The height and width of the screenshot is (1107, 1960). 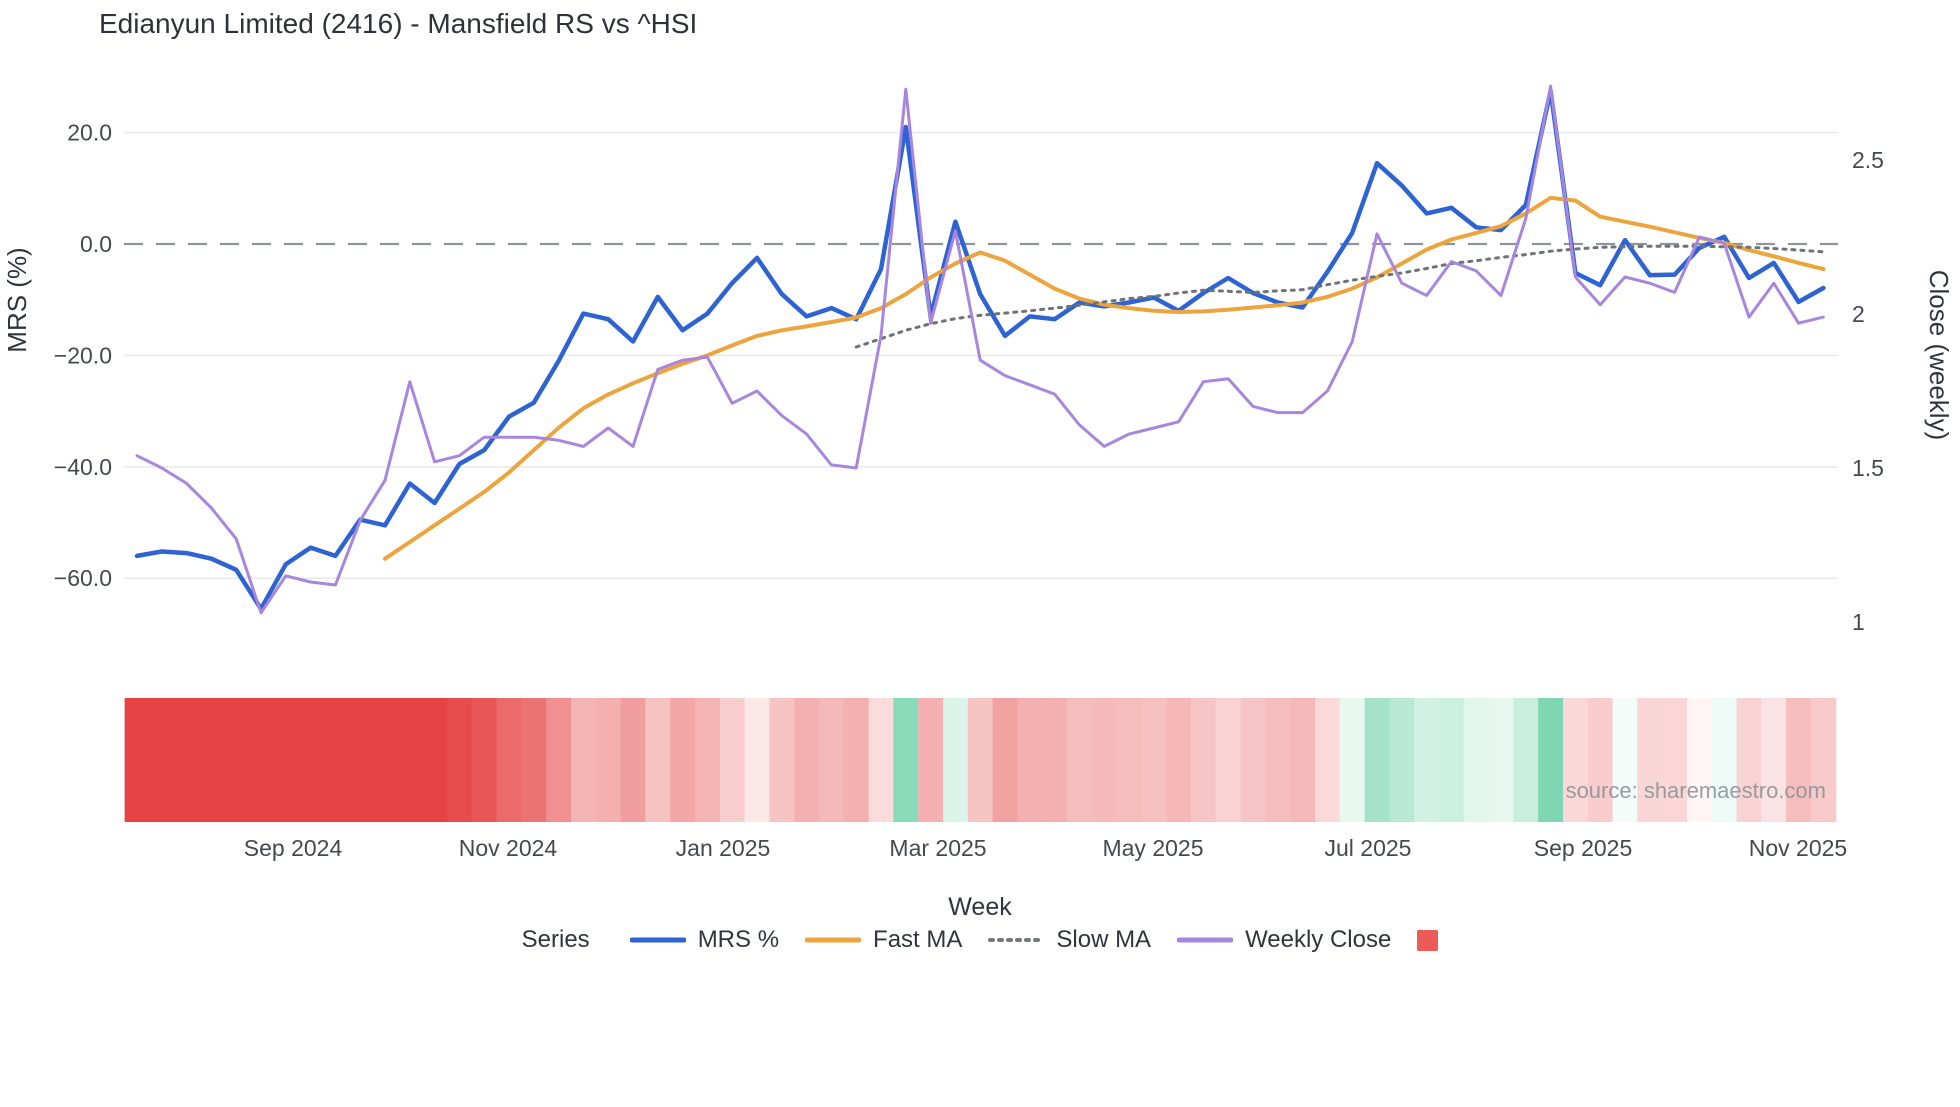 What do you see at coordinates (83, 578) in the screenshot?
I see `y-axis-left-tick-label: −60.0` at bounding box center [83, 578].